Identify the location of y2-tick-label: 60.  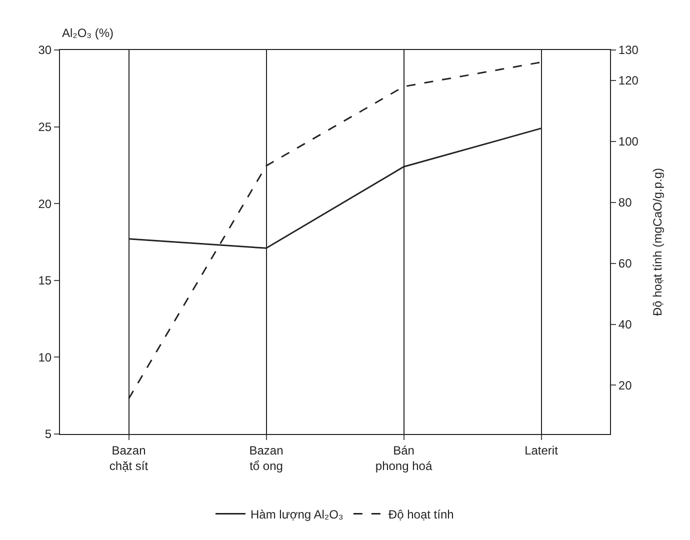
(625, 263).